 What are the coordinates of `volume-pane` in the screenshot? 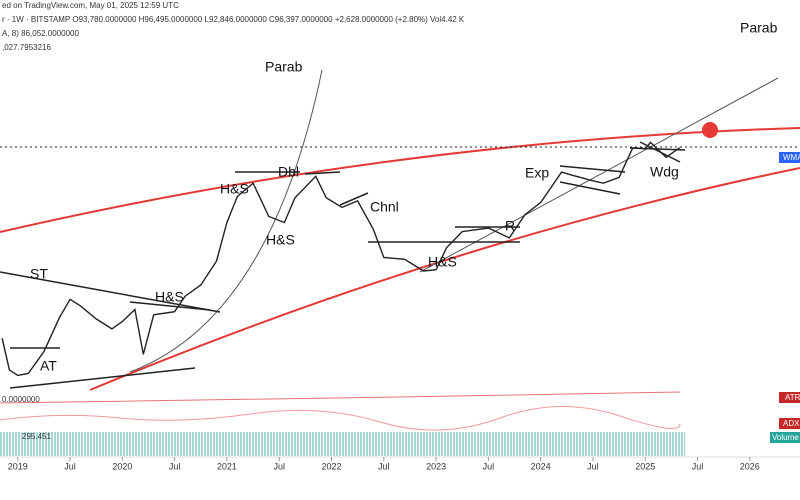 It's located at (342, 444).